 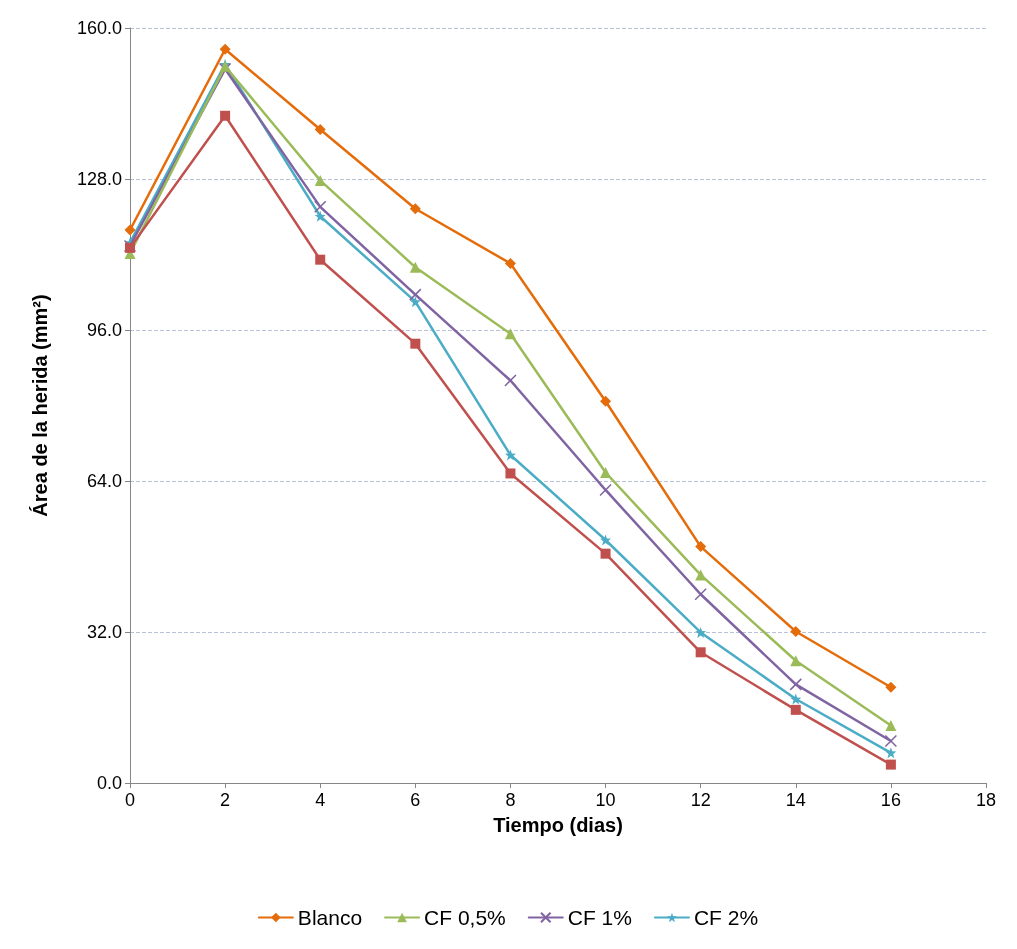 I want to click on x-tick-label: 2, so click(x=225, y=800).